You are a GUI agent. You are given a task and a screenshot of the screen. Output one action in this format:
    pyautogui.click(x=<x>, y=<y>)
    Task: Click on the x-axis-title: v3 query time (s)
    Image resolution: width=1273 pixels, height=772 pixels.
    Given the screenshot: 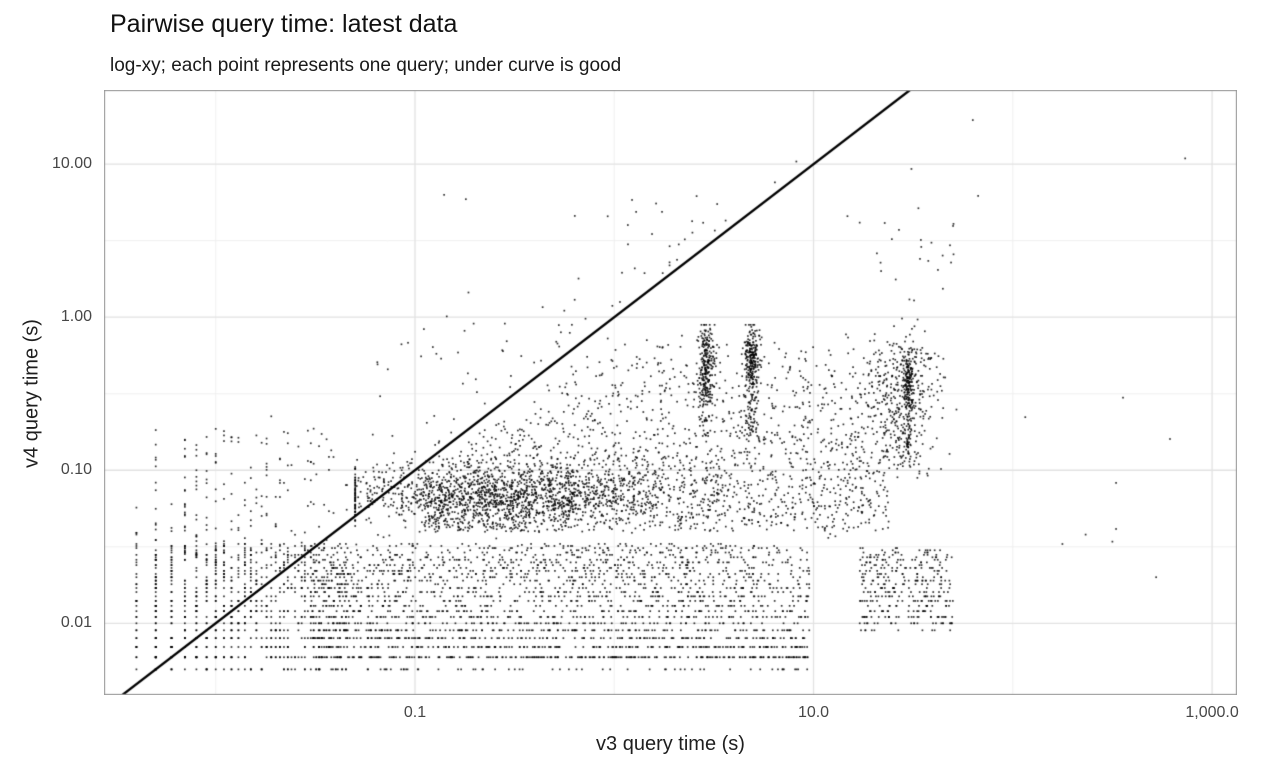 What is the action you would take?
    pyautogui.click(x=670, y=744)
    